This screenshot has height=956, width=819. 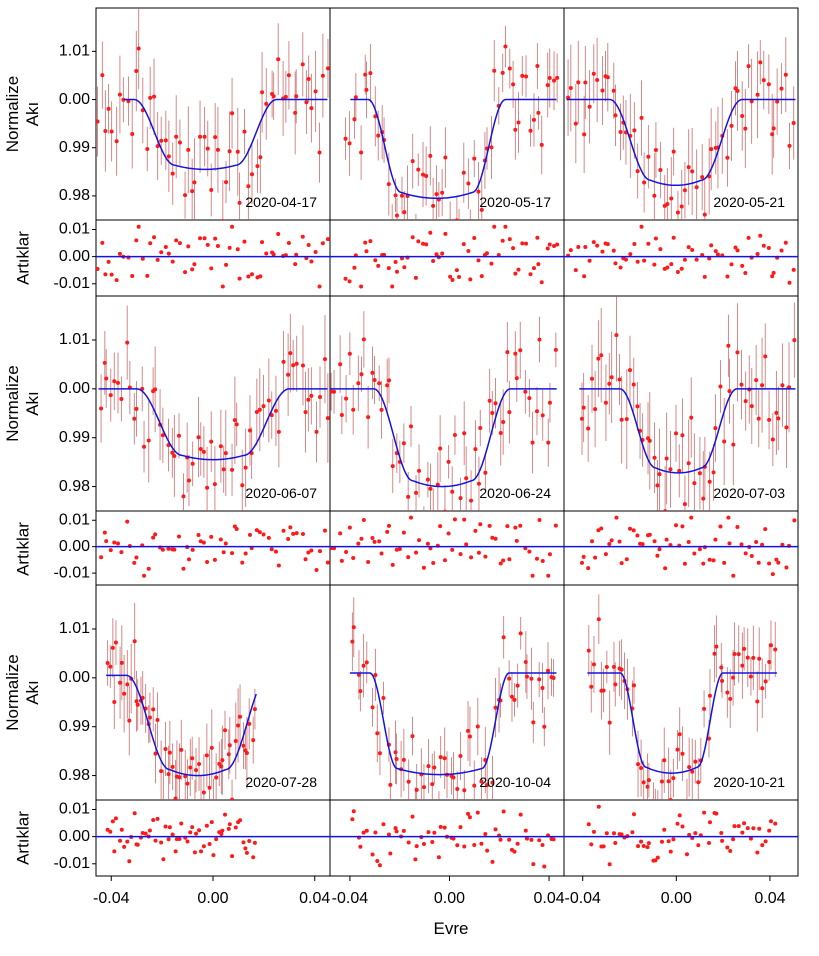 I want to click on panel-6-model-curve, so click(x=687, y=431).